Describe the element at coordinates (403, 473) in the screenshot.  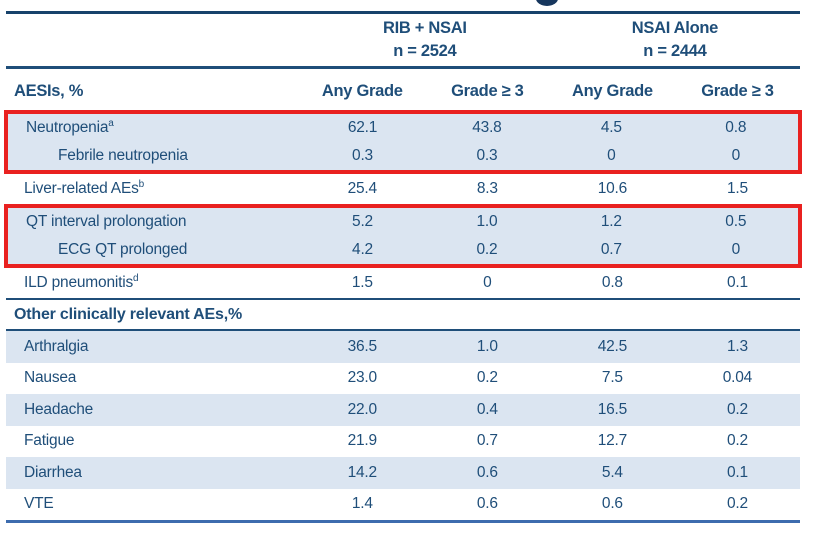
I see `table-row: Diarrhea 14.2 0.6 5.4 0.1` at that location.